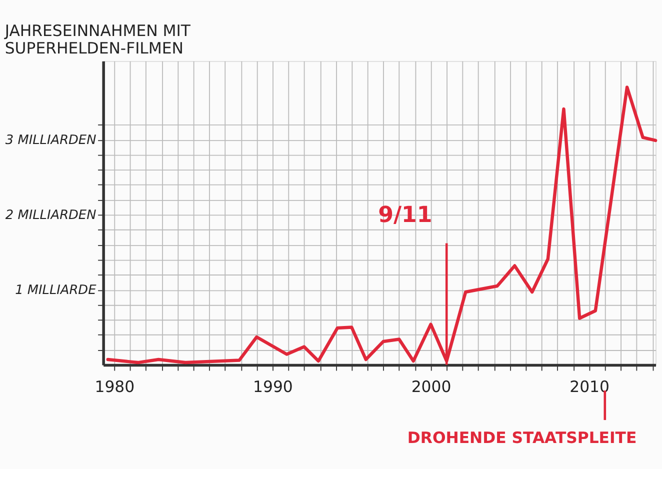  I want to click on x-tick-label: 2000, so click(431, 386).